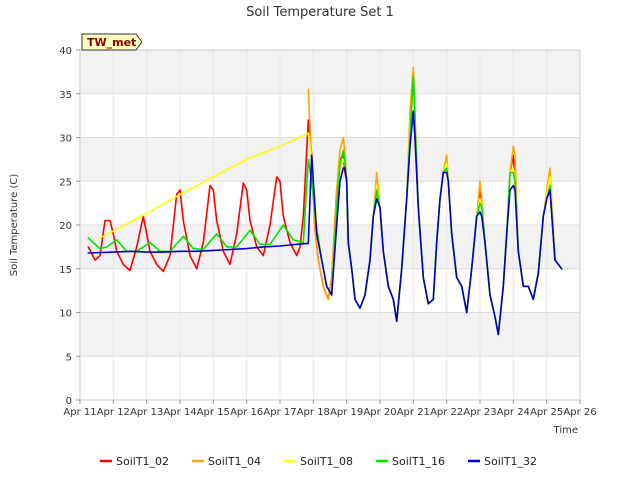 The height and width of the screenshot is (480, 640). What do you see at coordinates (142, 461) in the screenshot?
I see `legend-label-soilt1-02: SoilT1_02` at bounding box center [142, 461].